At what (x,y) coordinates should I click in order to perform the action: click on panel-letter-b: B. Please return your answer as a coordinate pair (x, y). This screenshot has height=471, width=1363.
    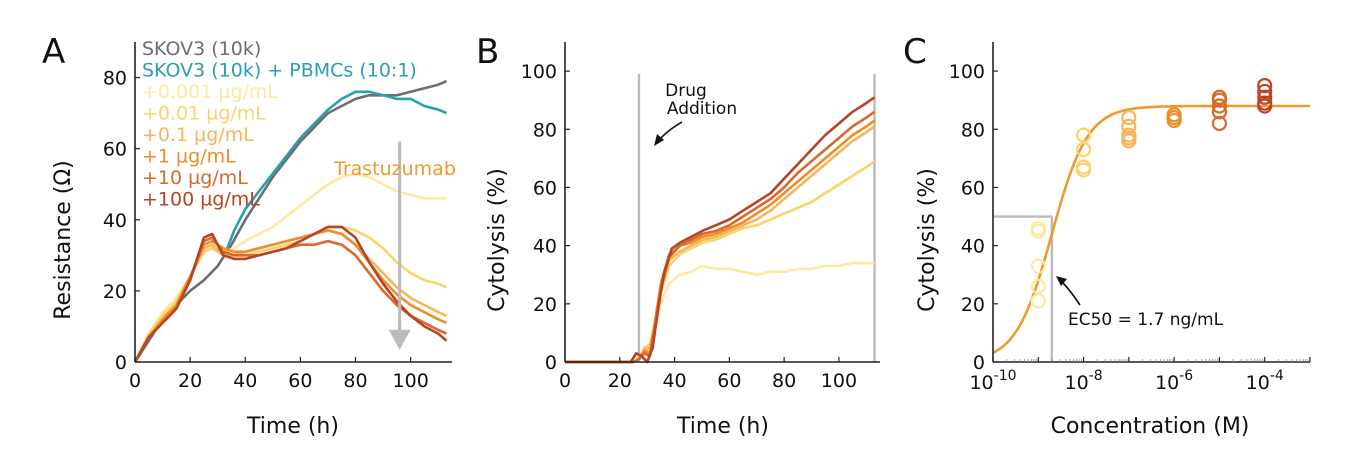
    Looking at the image, I should click on (487, 52).